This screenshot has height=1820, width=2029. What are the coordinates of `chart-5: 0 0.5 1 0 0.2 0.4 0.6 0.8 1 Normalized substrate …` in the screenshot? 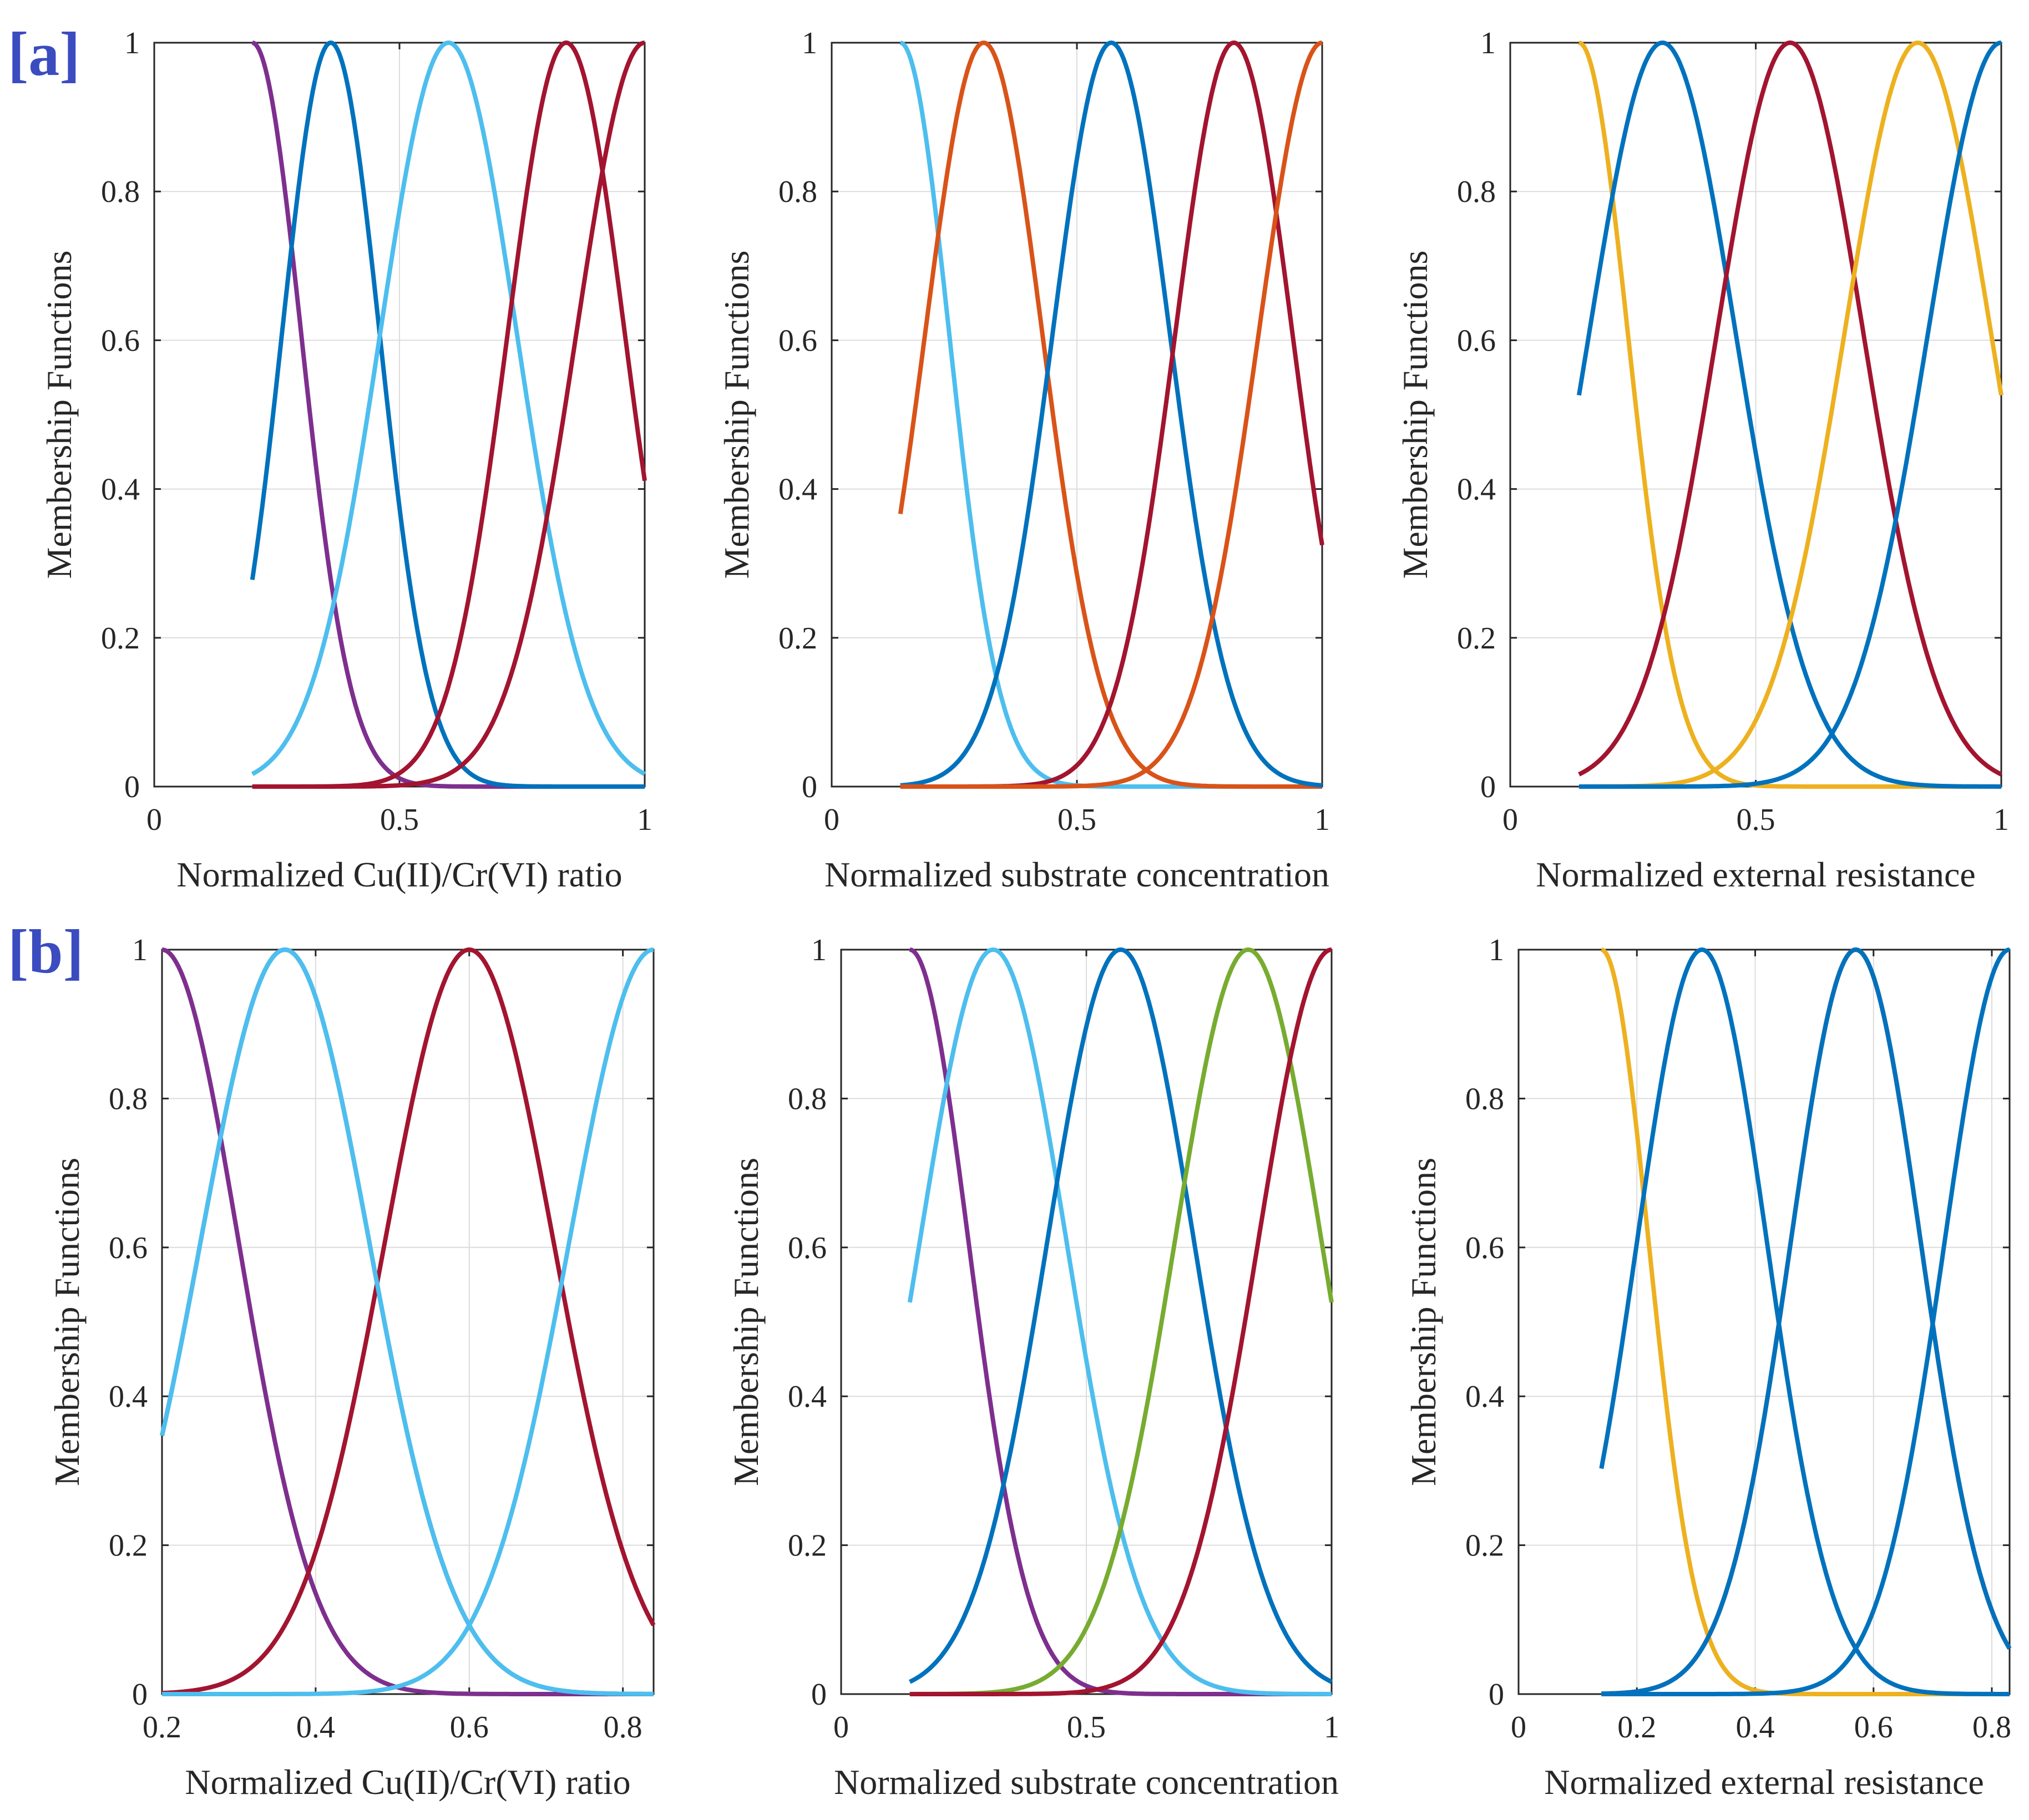 It's located at (1032, 1367).